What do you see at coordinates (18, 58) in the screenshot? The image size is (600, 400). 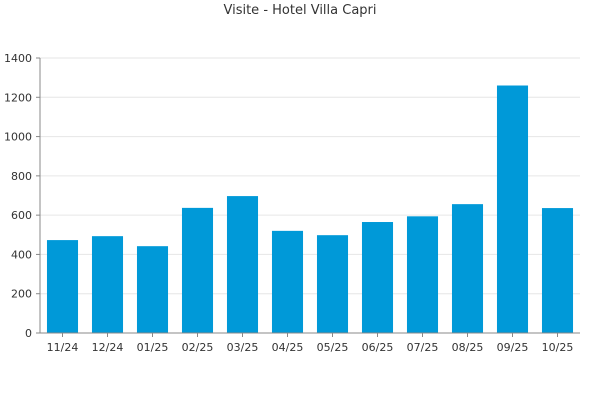 I see `y-tick-label: 1400` at bounding box center [18, 58].